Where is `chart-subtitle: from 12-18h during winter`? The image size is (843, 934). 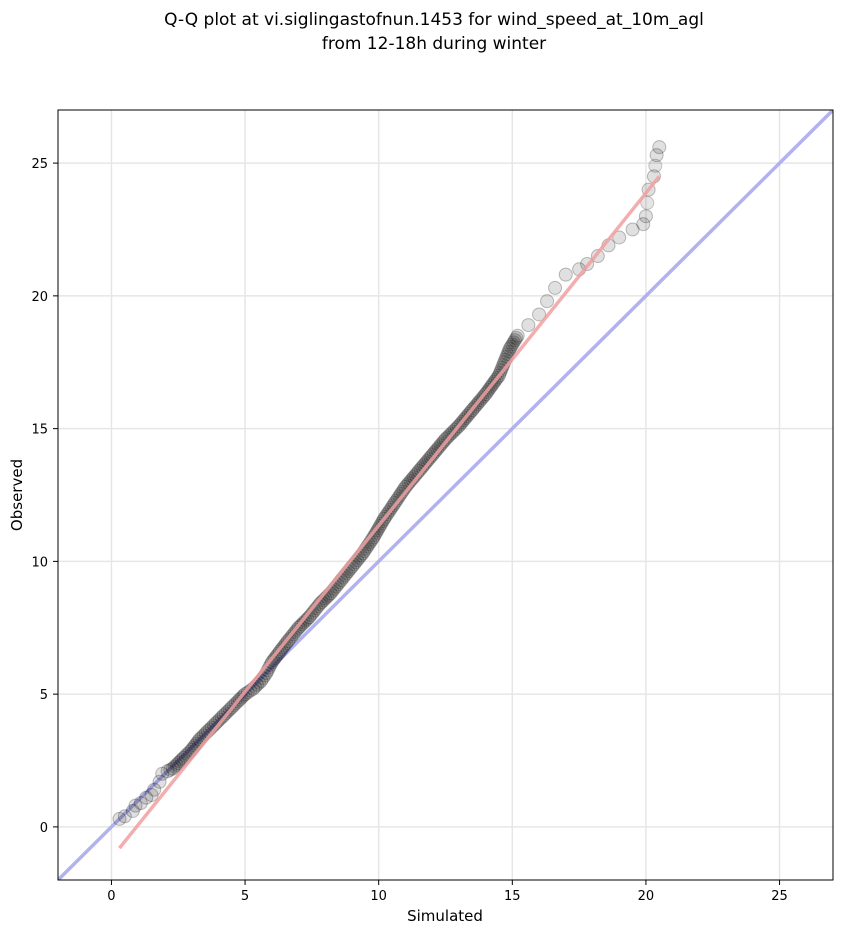 chart-subtitle: from 12-18h during winter is located at coordinates (434, 44).